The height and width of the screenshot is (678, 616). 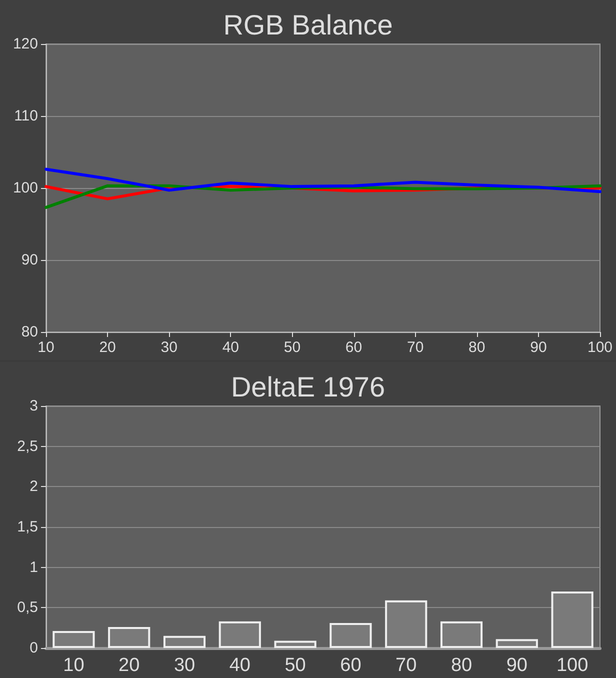 What do you see at coordinates (308, 387) in the screenshot?
I see `chart-title: DeltaE 1976` at bounding box center [308, 387].